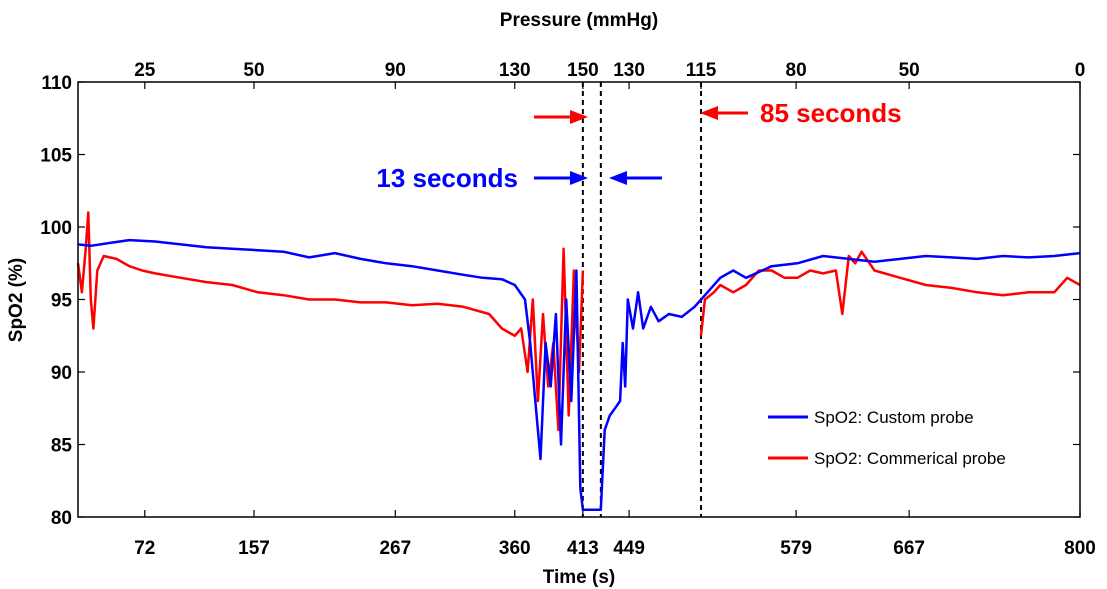 The width and height of the screenshot is (1107, 589). What do you see at coordinates (579, 20) in the screenshot?
I see `x2-axis-title: Pressure (mmHg)` at bounding box center [579, 20].